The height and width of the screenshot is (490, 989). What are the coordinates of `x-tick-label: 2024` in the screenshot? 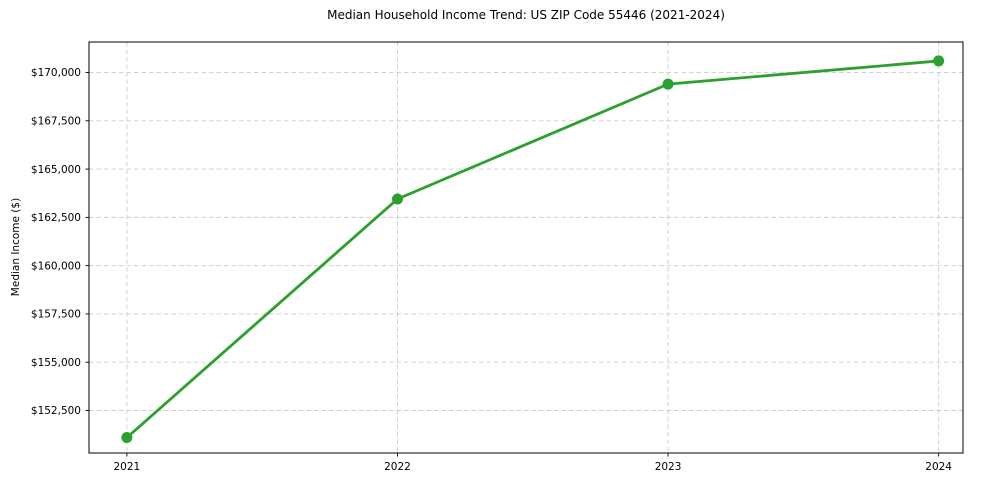 It's located at (938, 467).